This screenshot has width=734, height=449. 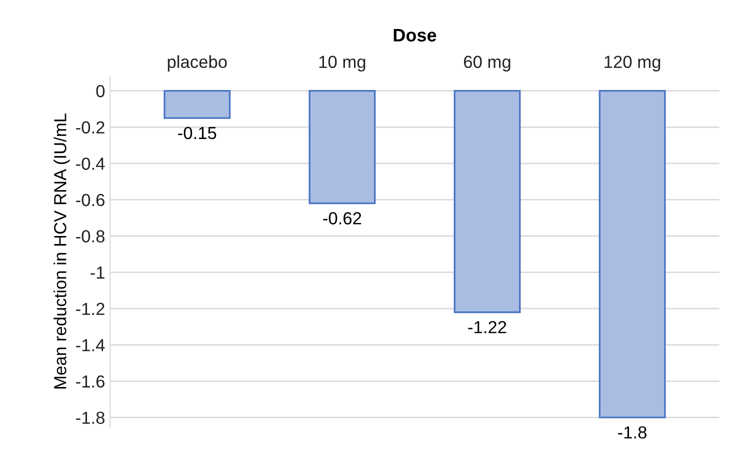 What do you see at coordinates (632, 432) in the screenshot?
I see `data-label: -1.8` at bounding box center [632, 432].